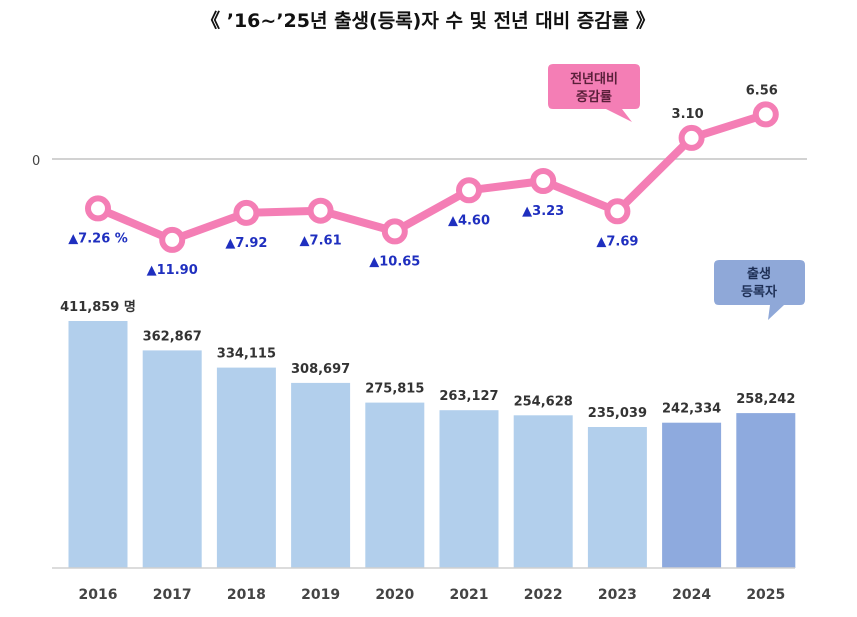 This screenshot has height=617, width=857. I want to click on rate-point-2018, so click(246, 212).